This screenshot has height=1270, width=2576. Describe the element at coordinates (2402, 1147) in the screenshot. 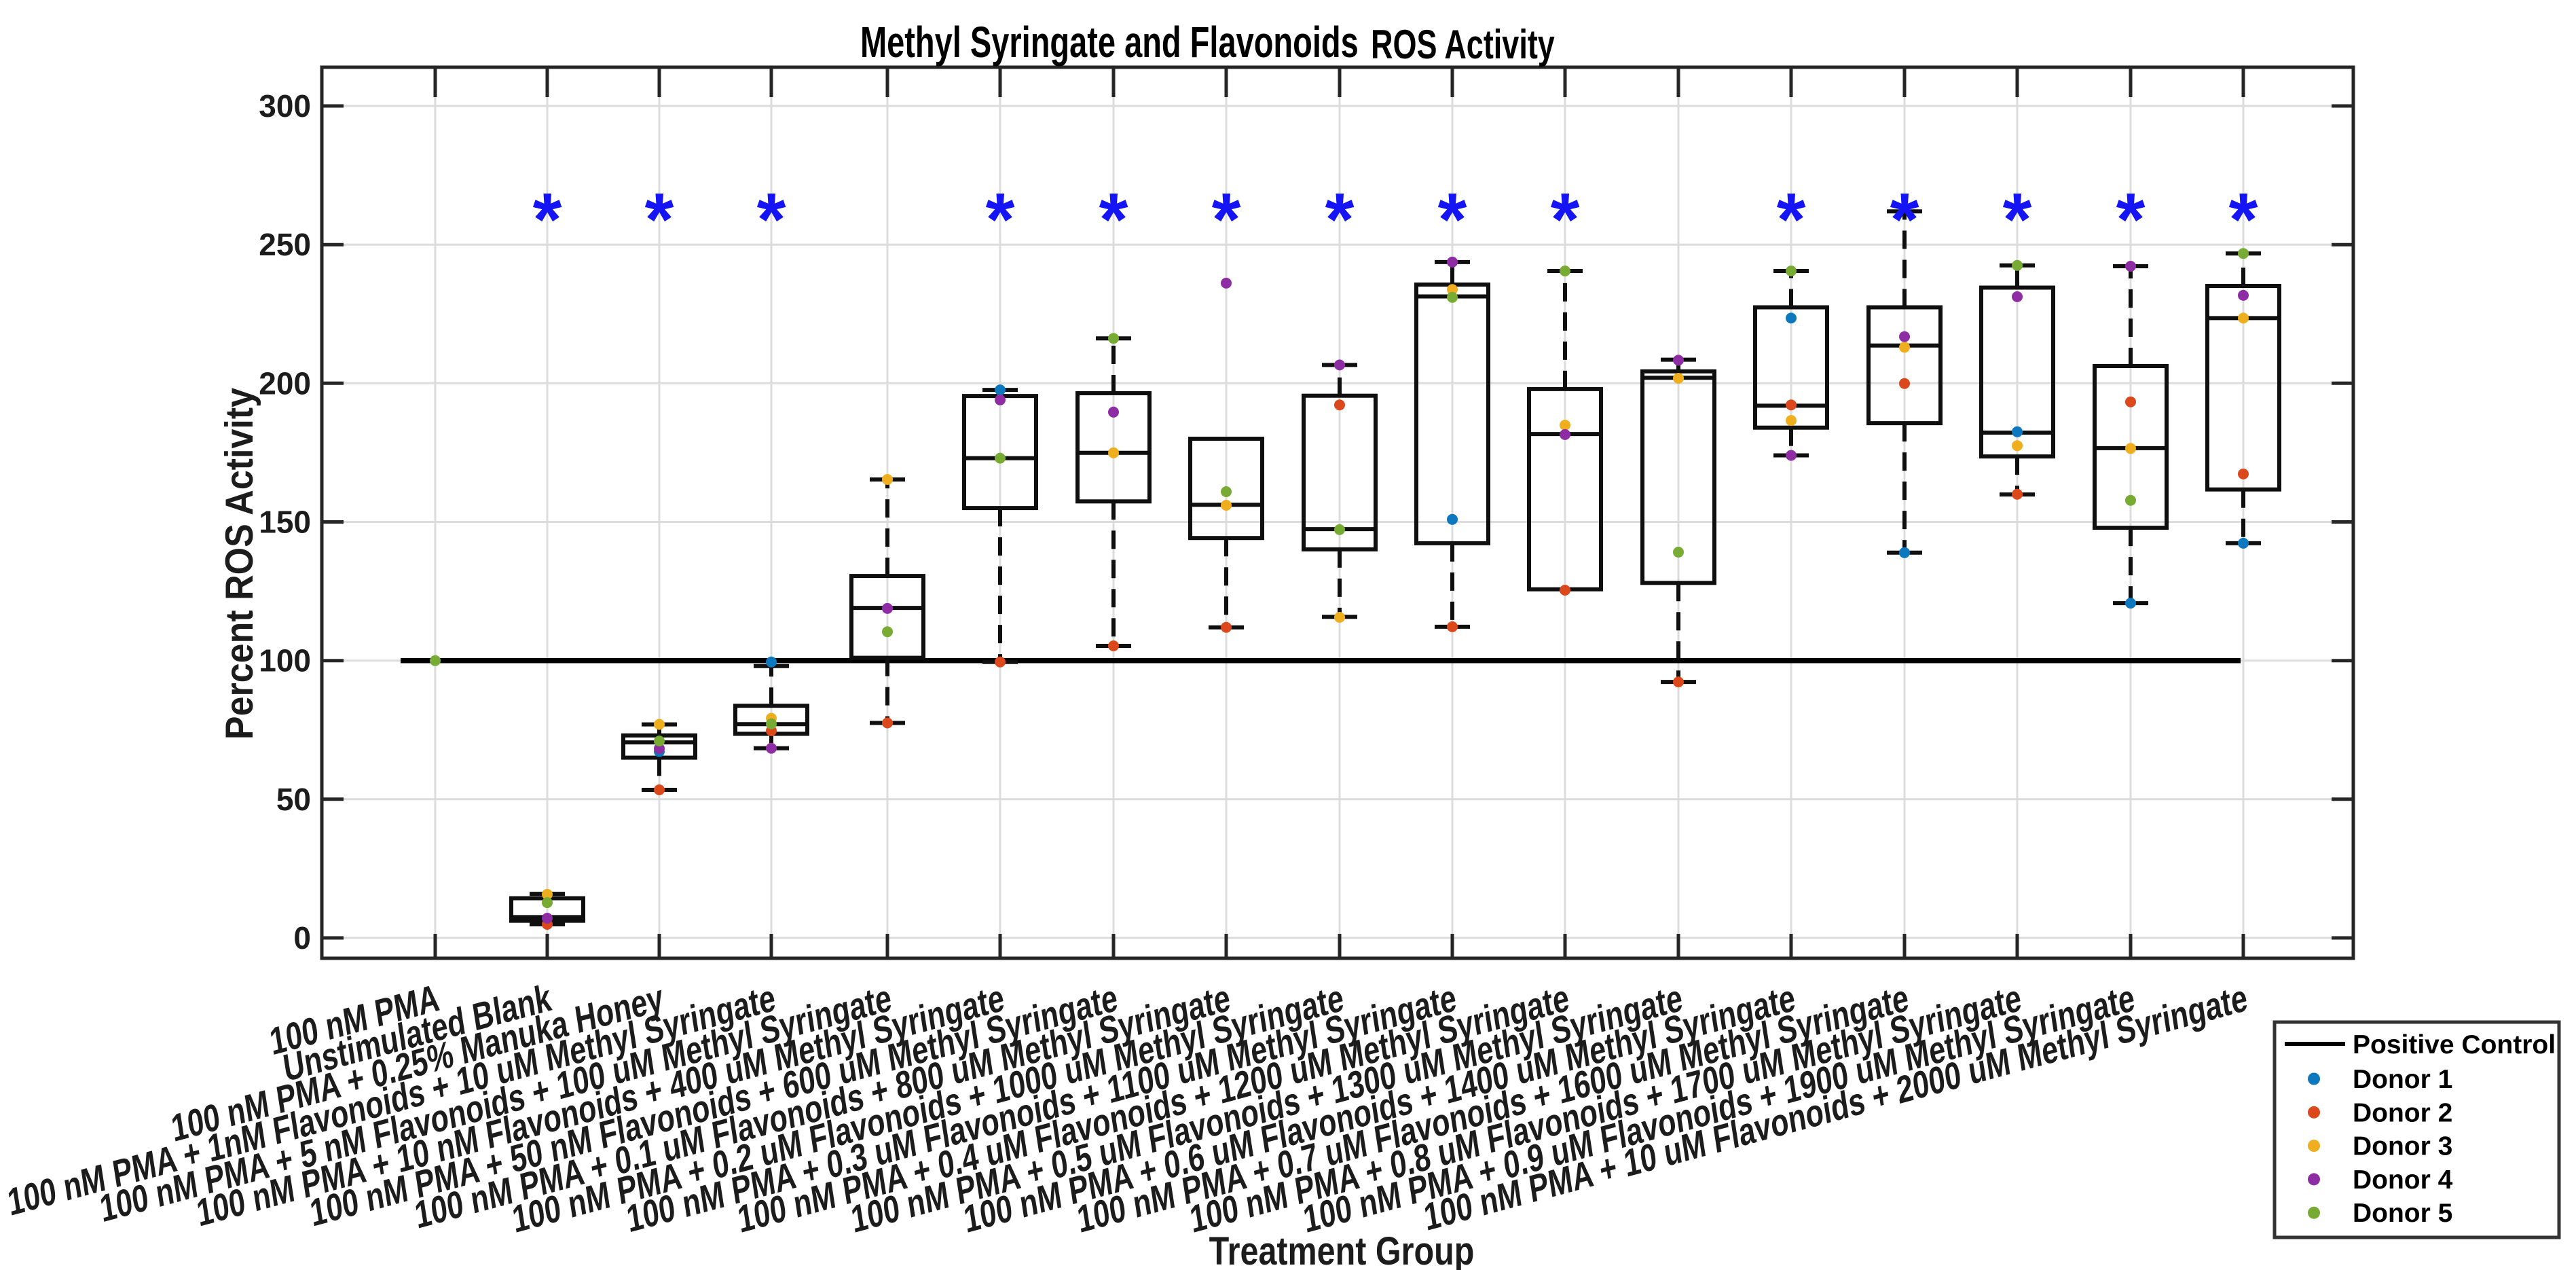

I see `svg-text: Donor 3` at that location.